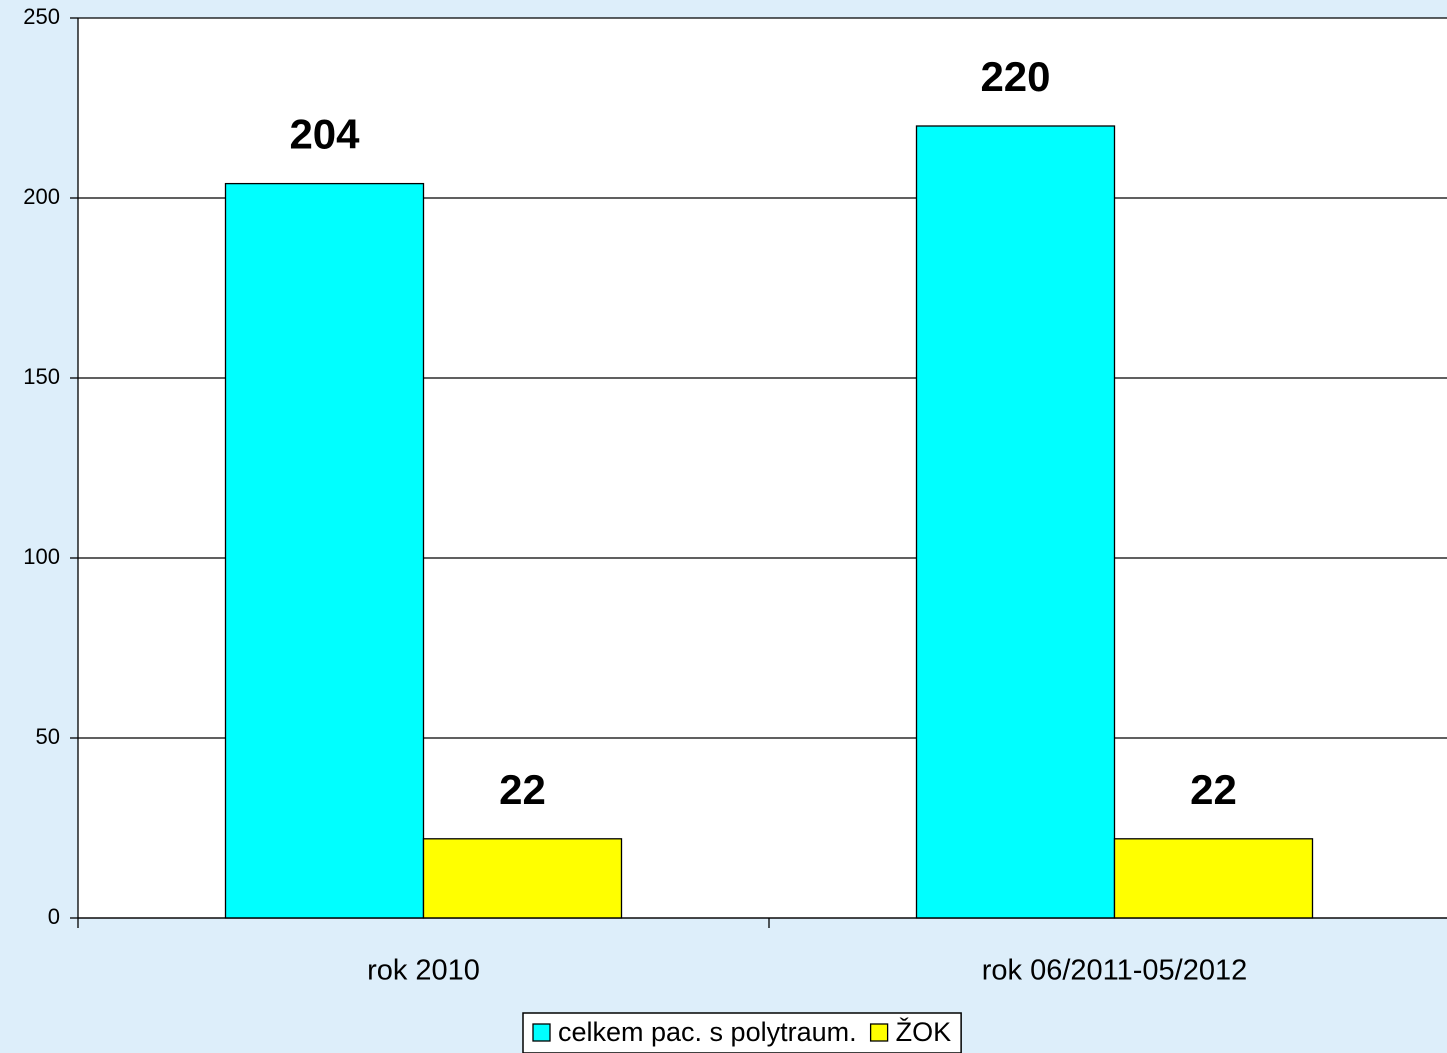  What do you see at coordinates (423, 971) in the screenshot?
I see `x-tick-label: rok 2010` at bounding box center [423, 971].